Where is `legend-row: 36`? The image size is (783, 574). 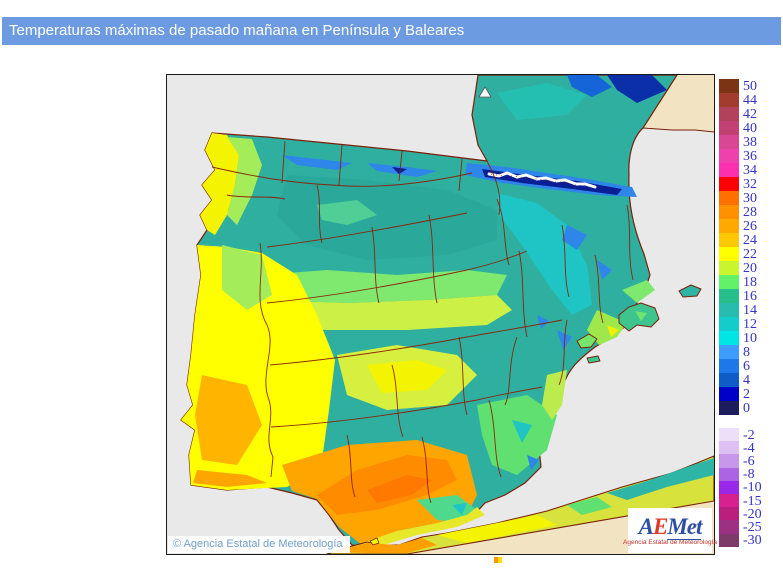
legend-row: 36 is located at coordinates (740, 156).